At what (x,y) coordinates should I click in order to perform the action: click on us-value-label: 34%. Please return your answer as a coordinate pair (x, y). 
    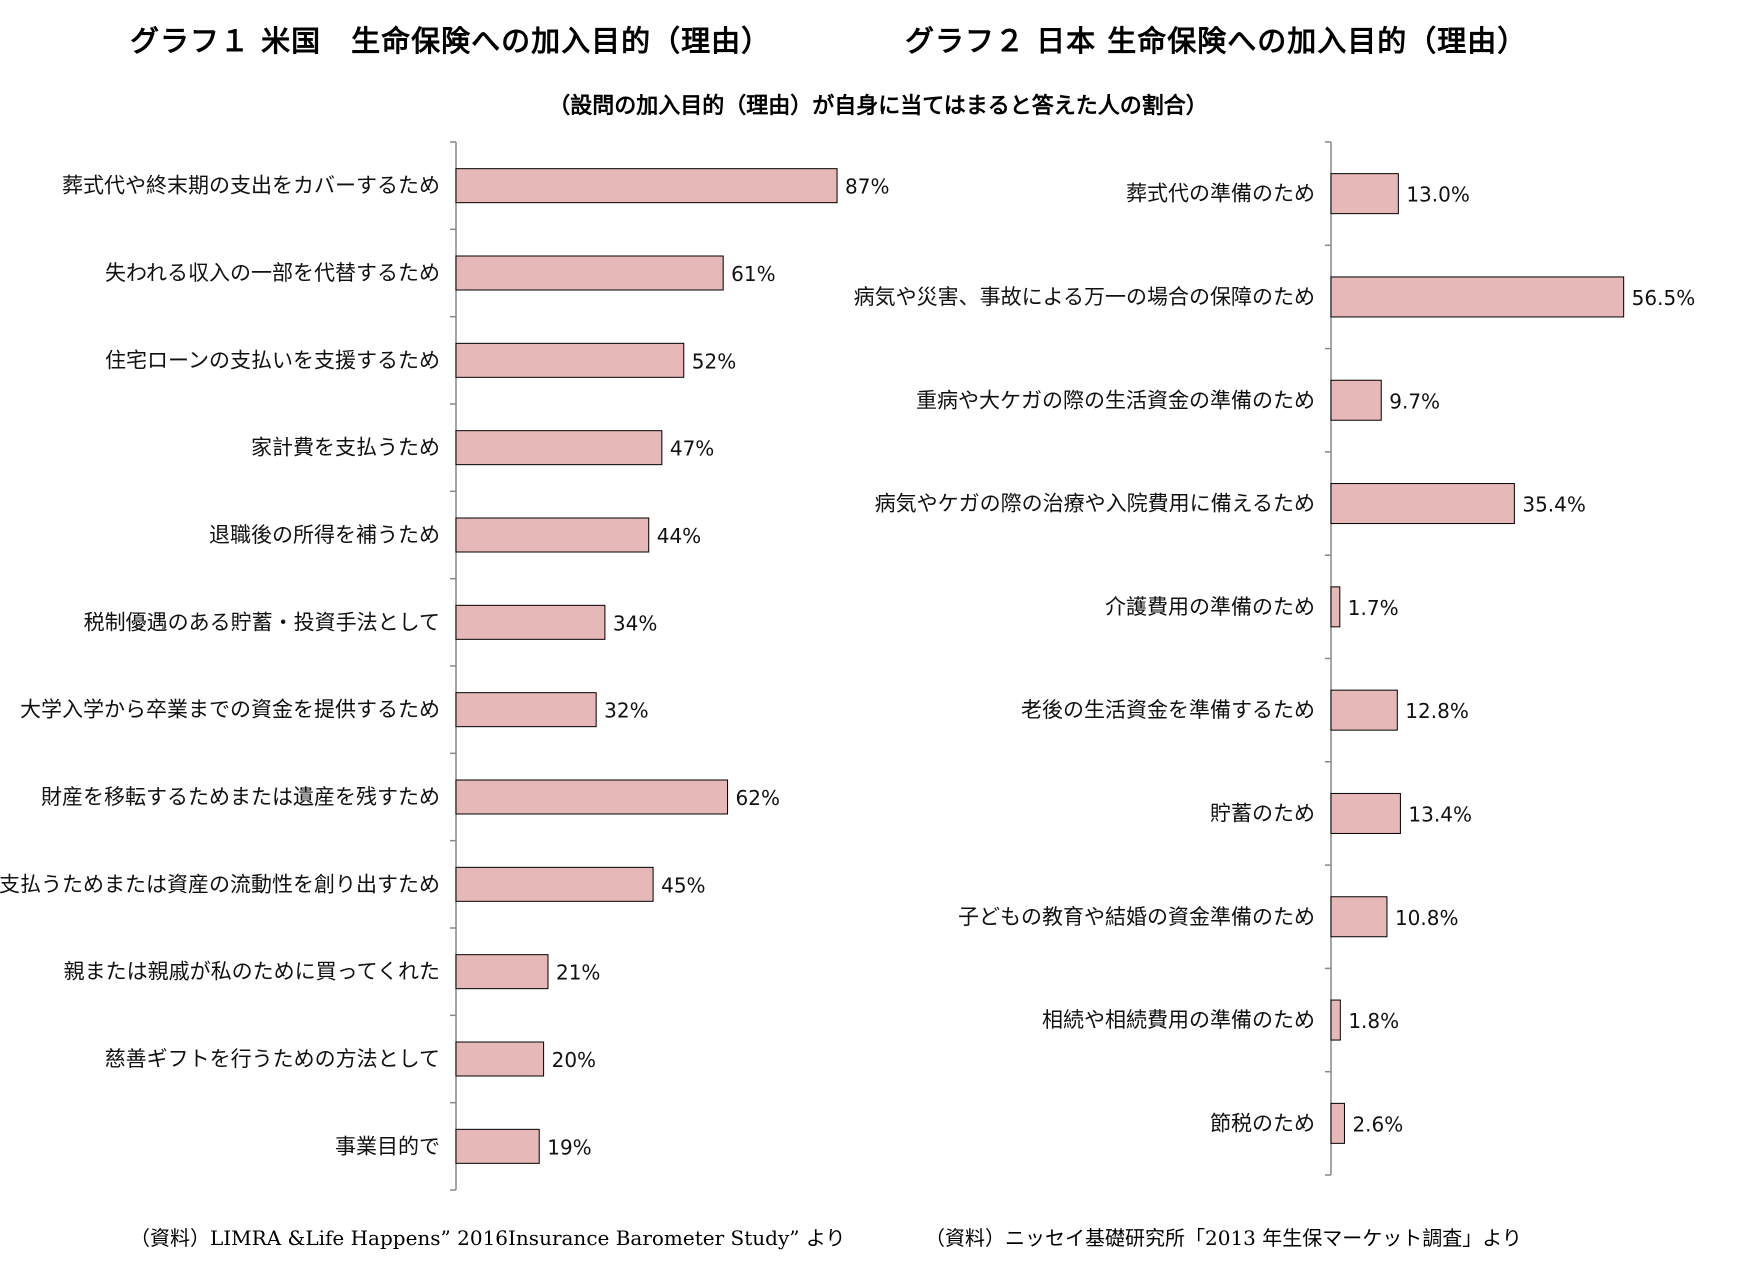
    Looking at the image, I should click on (635, 623).